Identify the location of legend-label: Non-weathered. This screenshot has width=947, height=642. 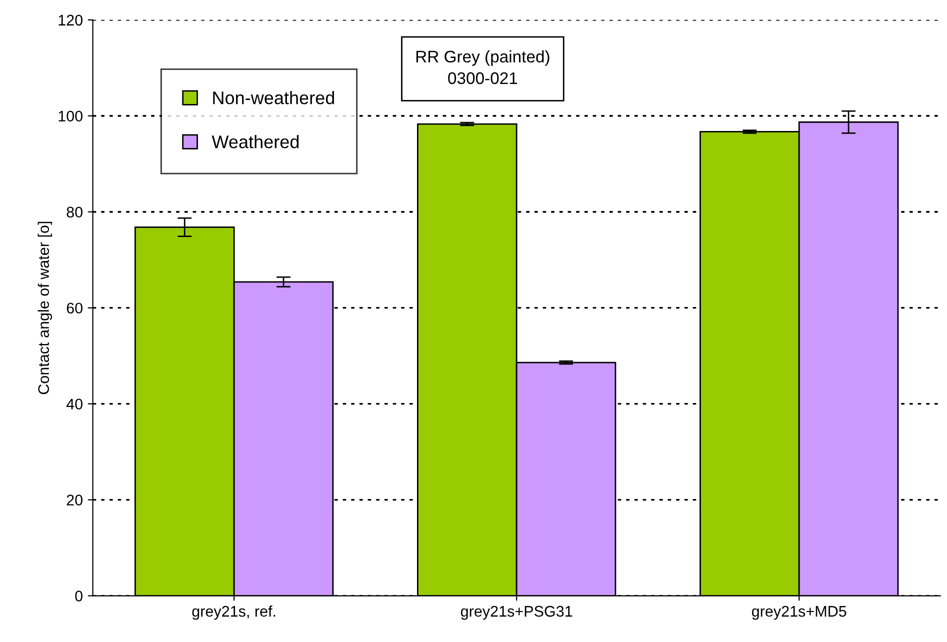
(273, 97).